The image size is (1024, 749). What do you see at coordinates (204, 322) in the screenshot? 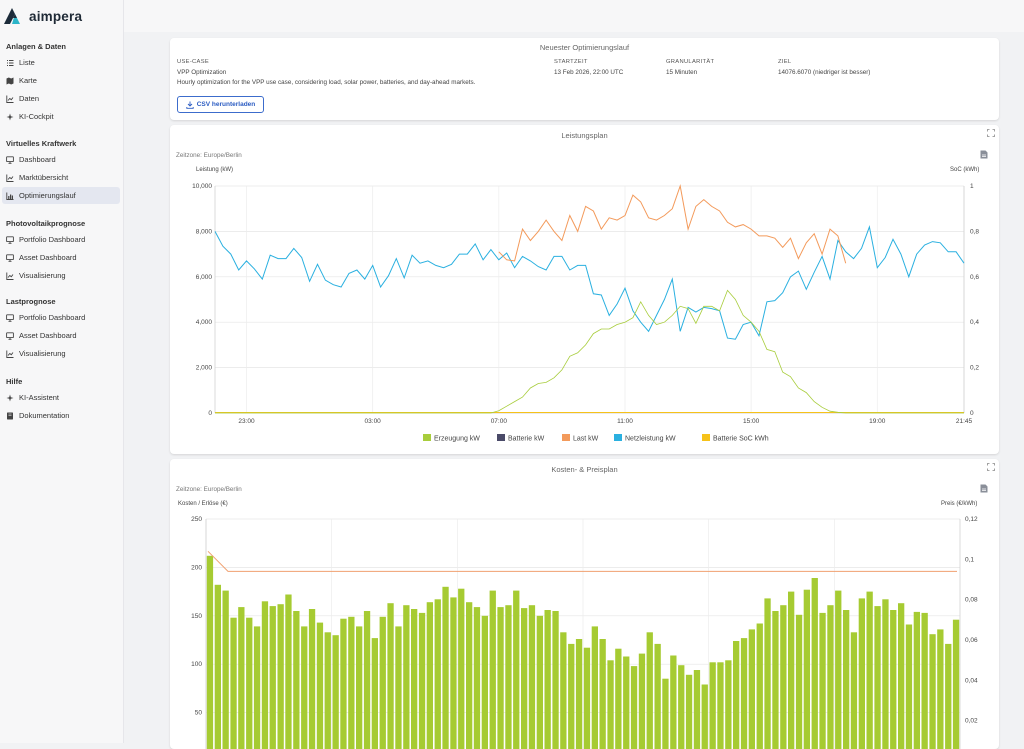
I see `y-tick-label: 4,000` at bounding box center [204, 322].